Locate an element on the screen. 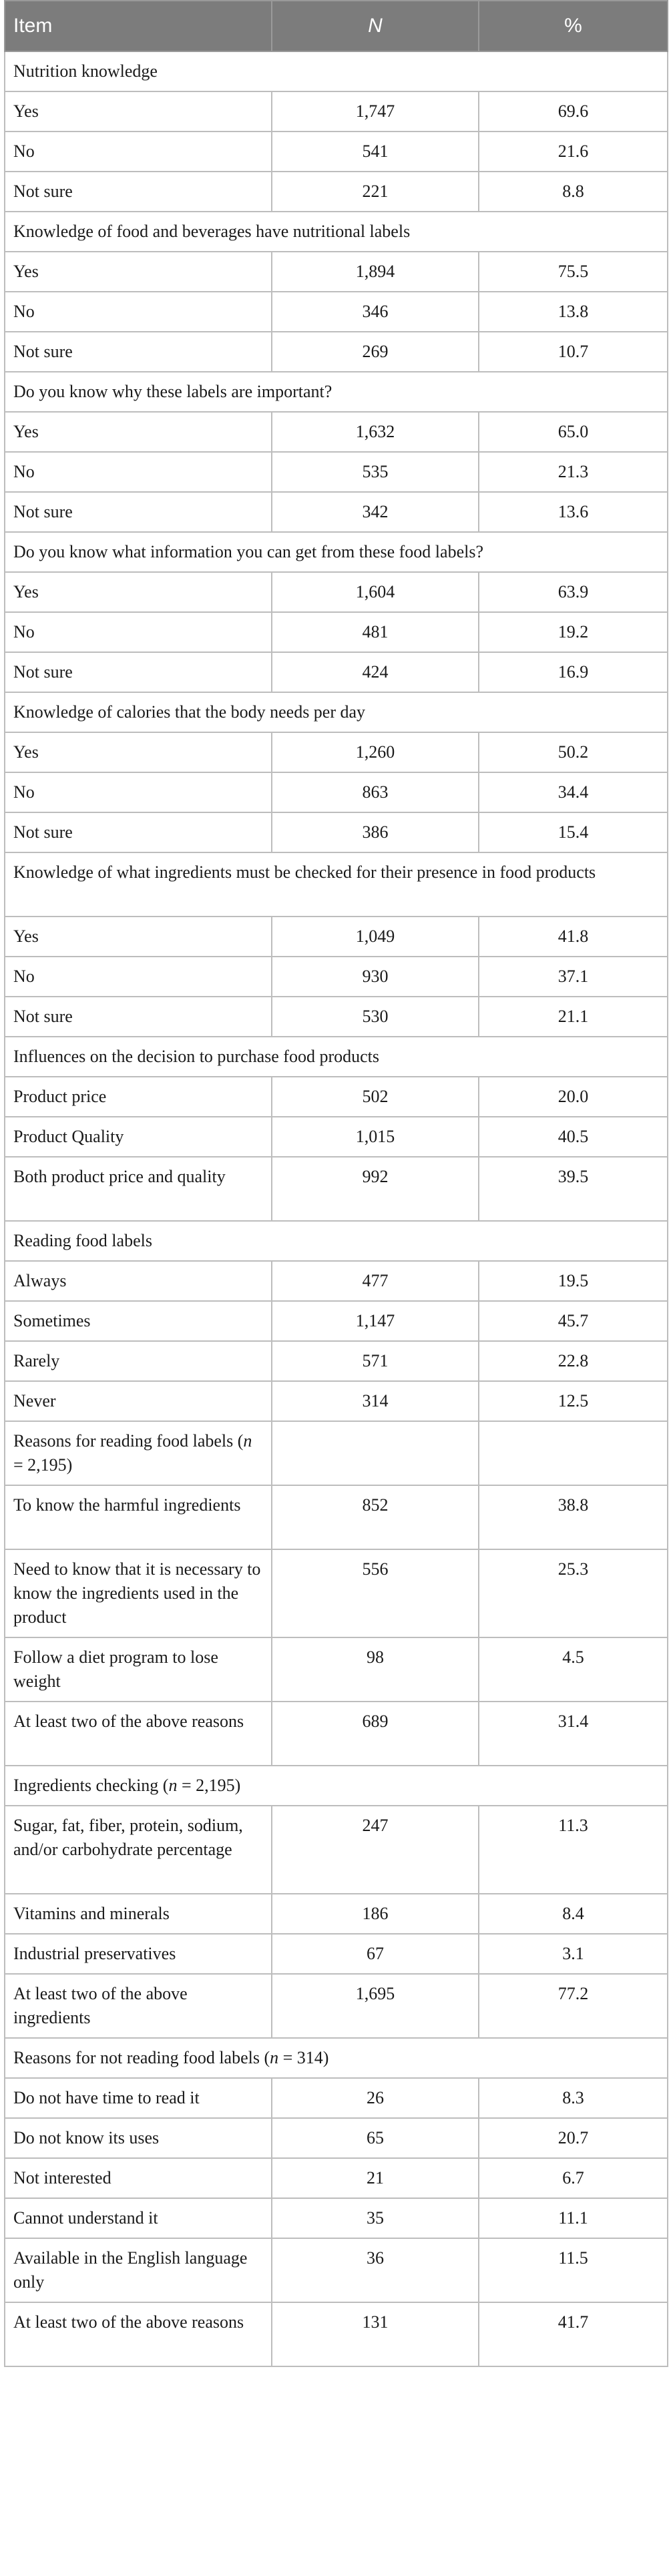 This screenshot has height=2576, width=671. row-percent: 65.0 is located at coordinates (573, 432).